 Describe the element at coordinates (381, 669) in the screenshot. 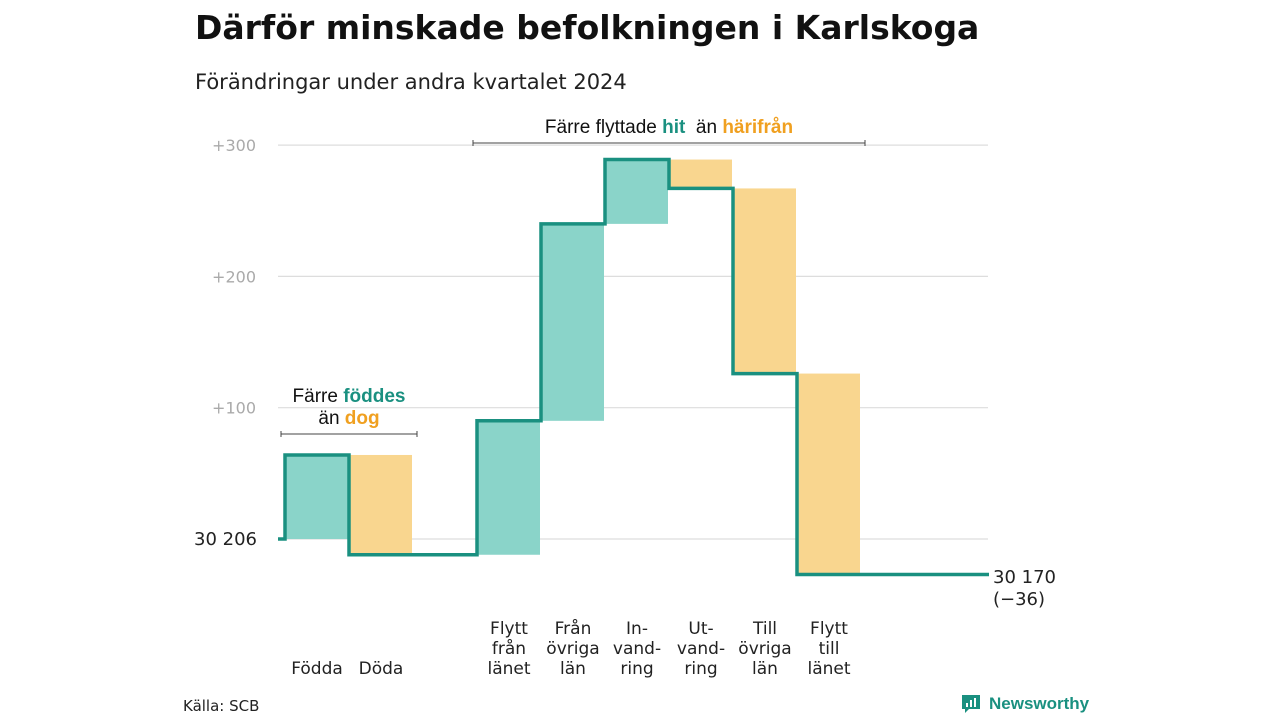

I see `x-category-label: Döda` at that location.